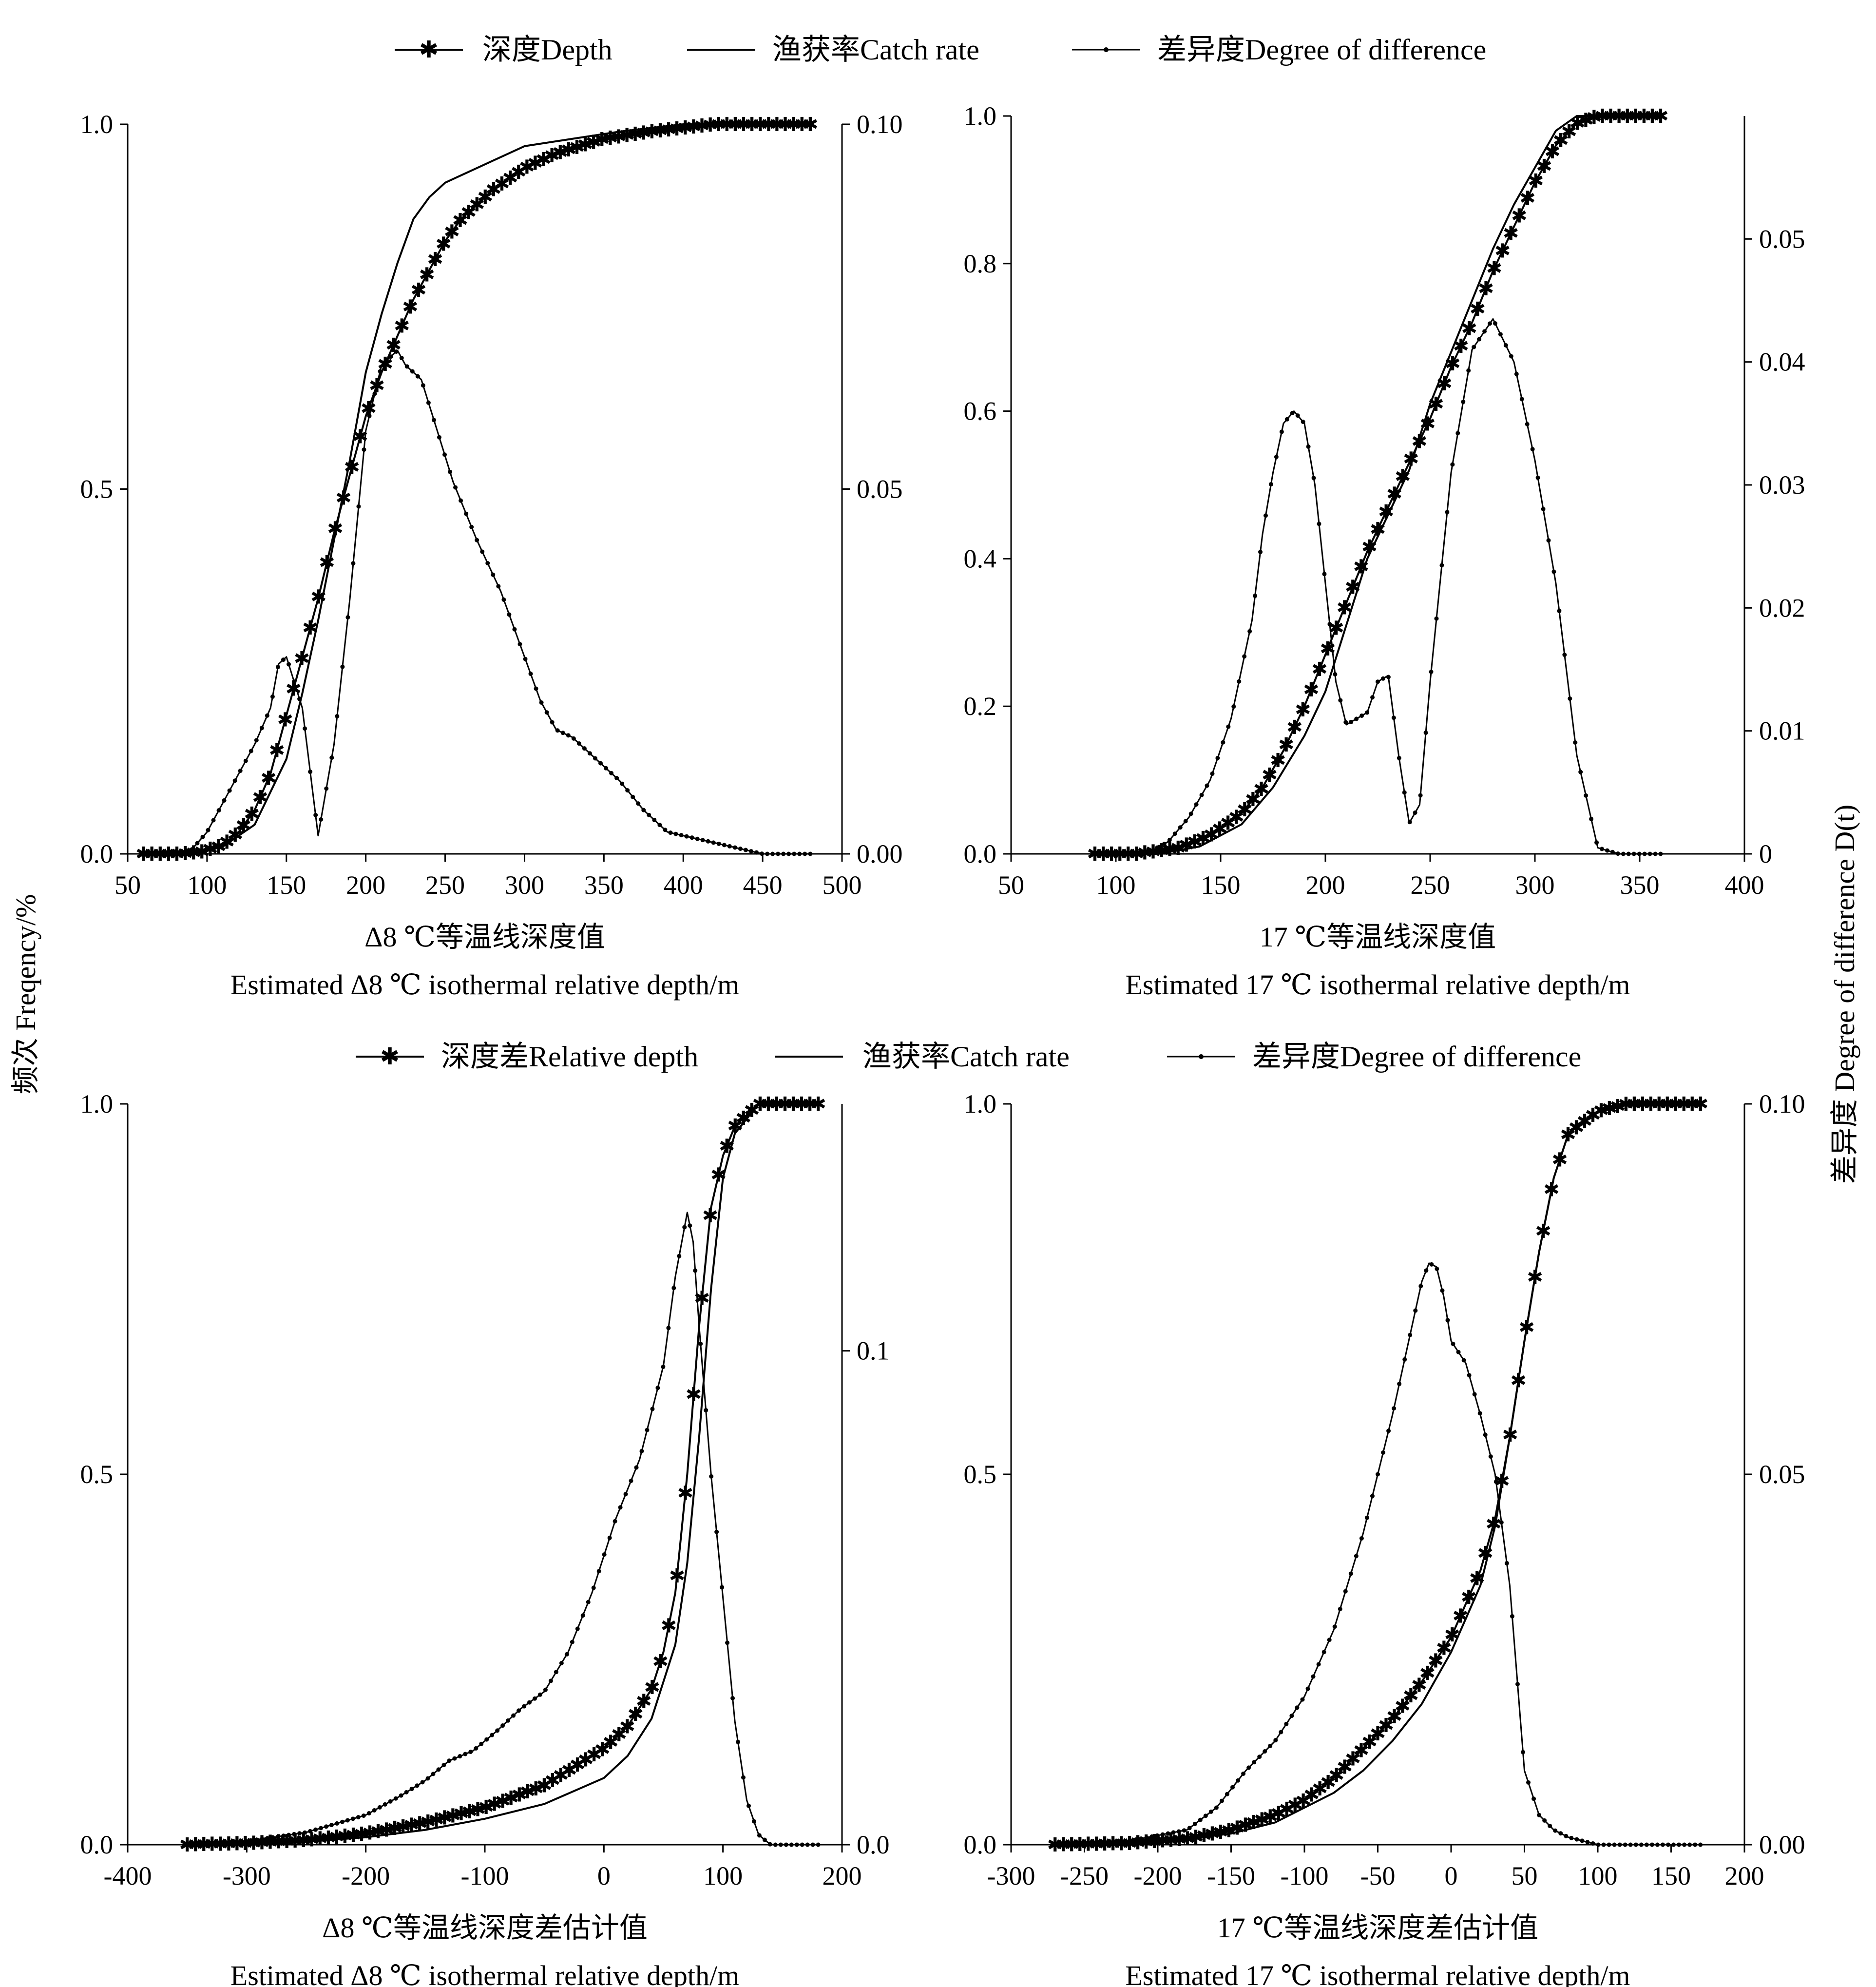 The width and height of the screenshot is (1876, 1987). I want to click on x-tick-label-300: 300, so click(524, 885).